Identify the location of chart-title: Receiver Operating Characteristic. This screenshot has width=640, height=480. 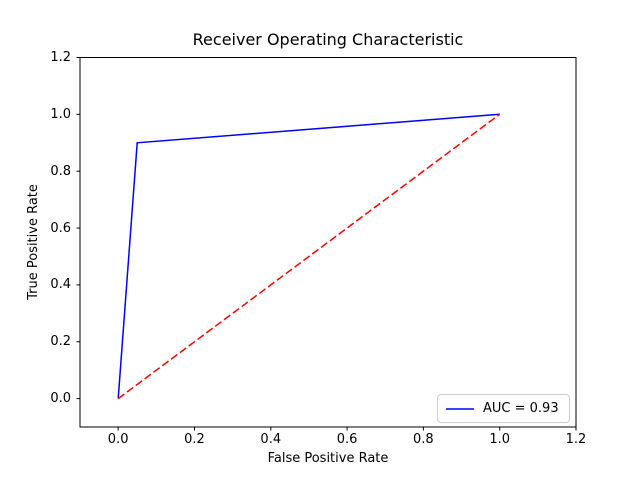
(328, 39).